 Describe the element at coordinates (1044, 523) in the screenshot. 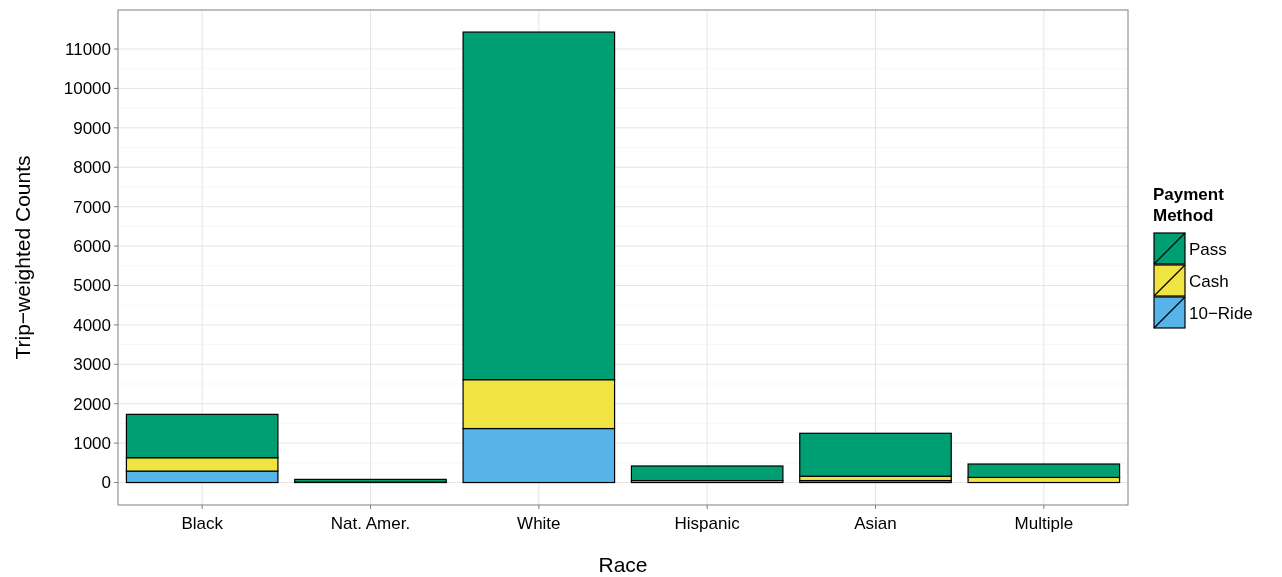

I see `x-tick-label: Multiple` at that location.